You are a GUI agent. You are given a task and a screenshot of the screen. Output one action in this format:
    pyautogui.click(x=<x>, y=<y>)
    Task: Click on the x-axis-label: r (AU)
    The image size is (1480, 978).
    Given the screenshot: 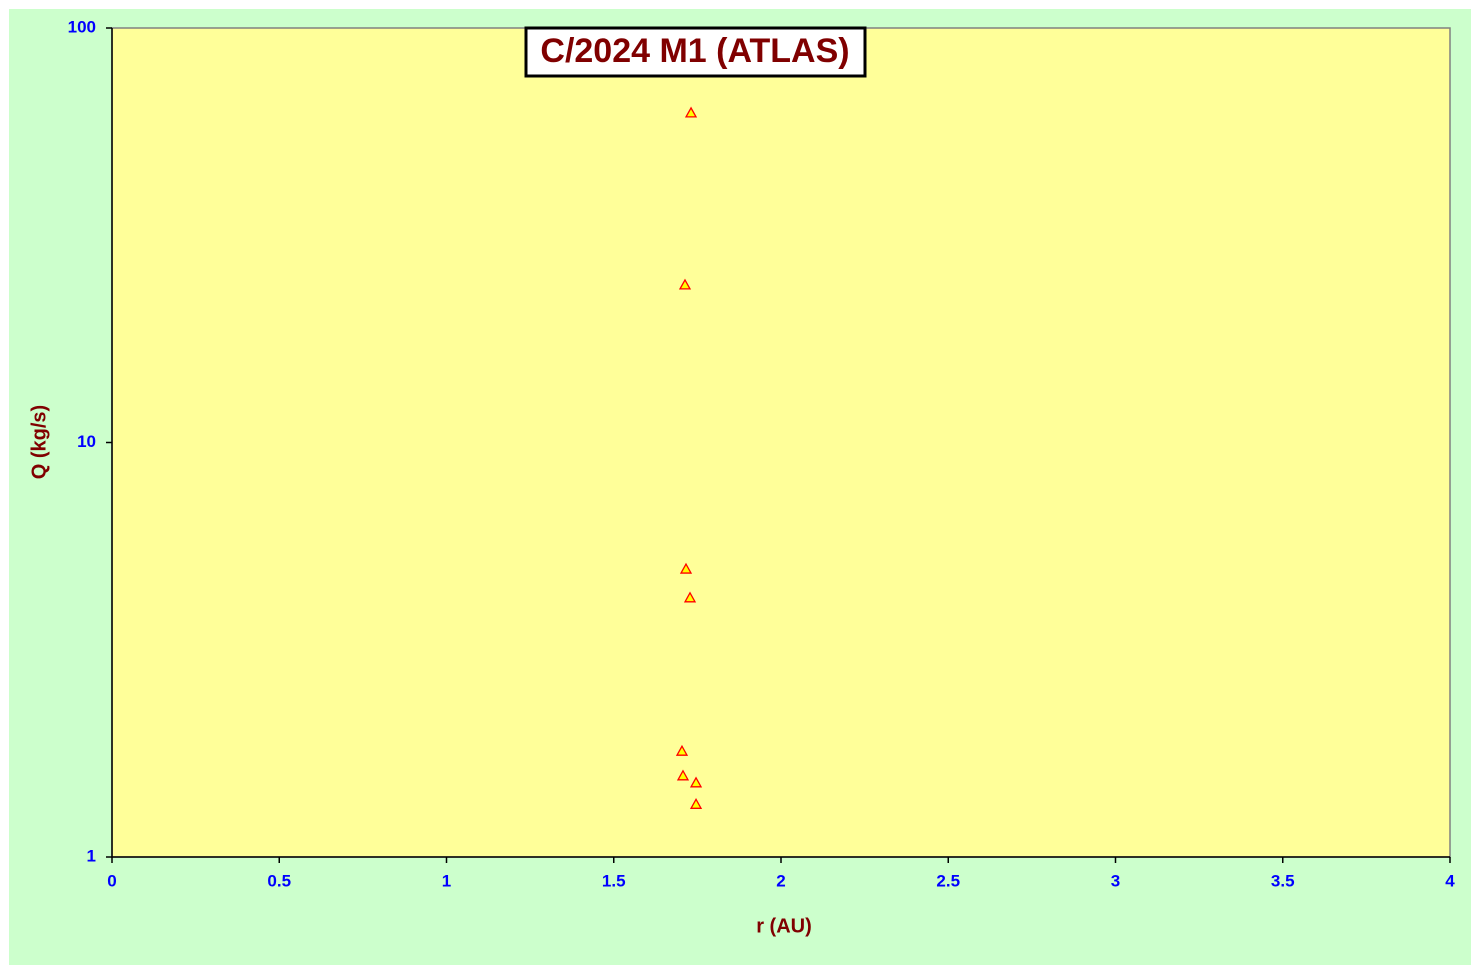 What is the action you would take?
    pyautogui.click(x=784, y=926)
    